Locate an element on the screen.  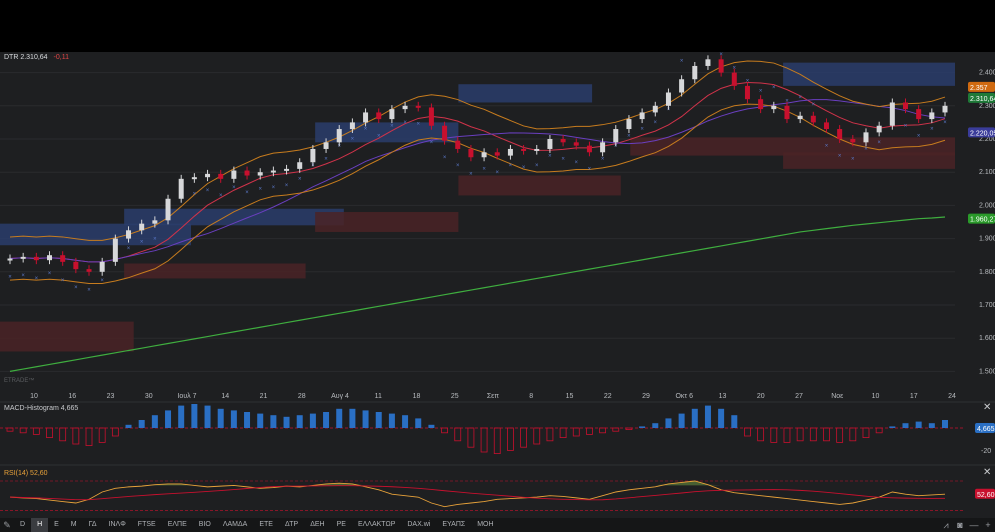
timeframe-item: FTSE is located at coordinates (146, 524).